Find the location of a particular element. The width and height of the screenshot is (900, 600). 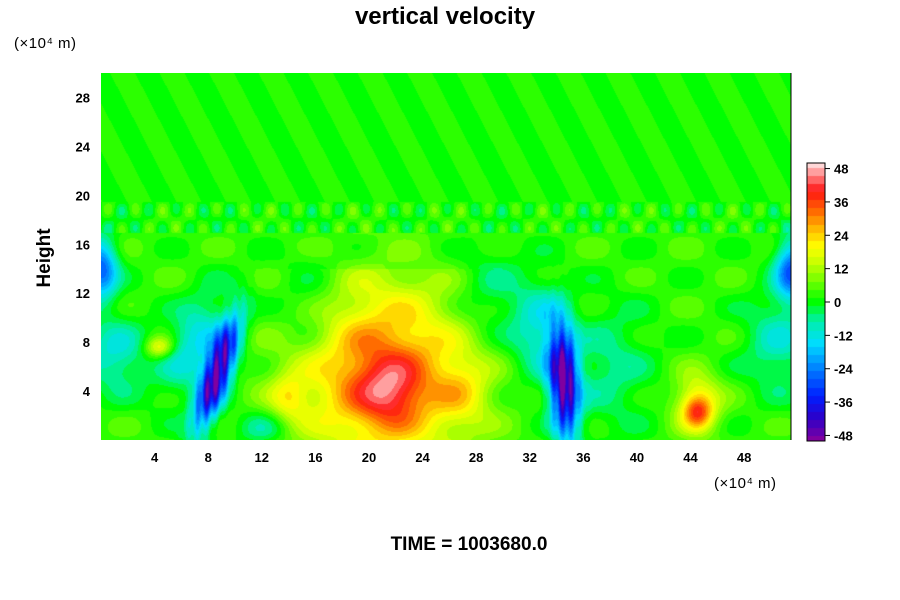

chart-title: vertical velocity is located at coordinates (445, 16).